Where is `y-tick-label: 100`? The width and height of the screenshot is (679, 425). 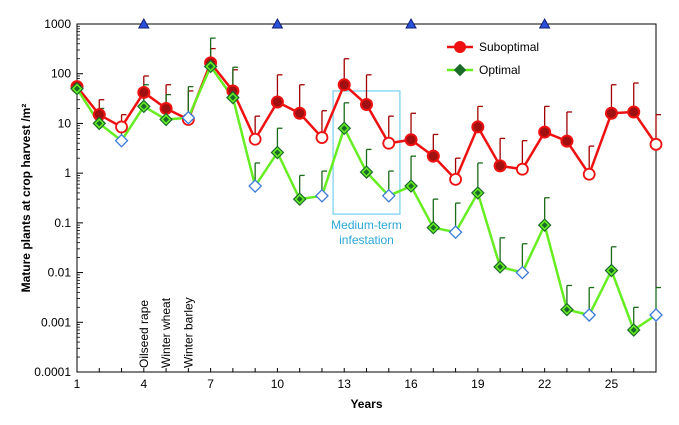 y-tick-label: 100 is located at coordinates (61, 74).